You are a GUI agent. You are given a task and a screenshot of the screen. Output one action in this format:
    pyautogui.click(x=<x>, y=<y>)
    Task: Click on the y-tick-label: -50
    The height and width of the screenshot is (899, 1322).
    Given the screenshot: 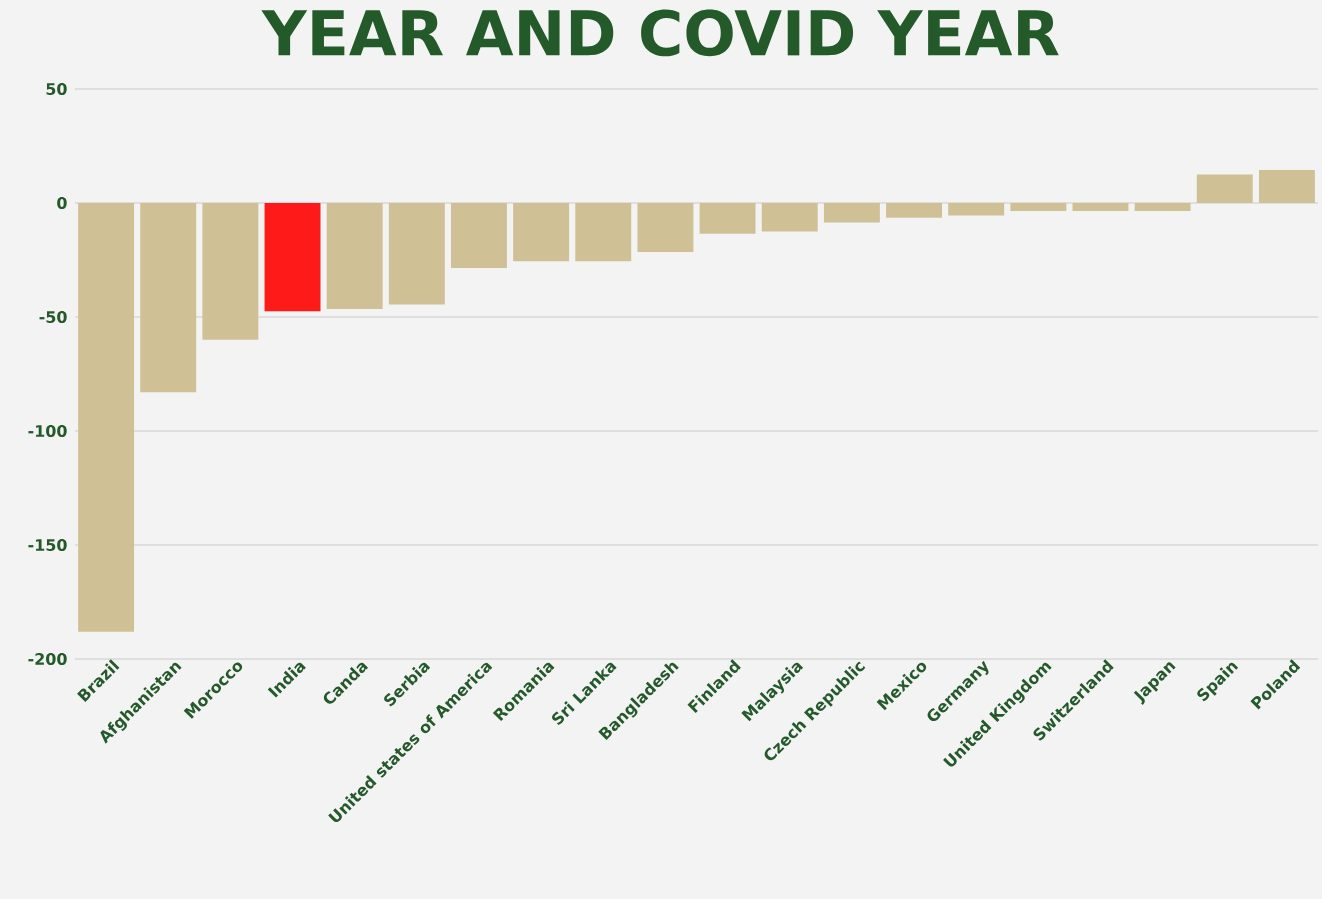 What is the action you would take?
    pyautogui.click(x=53, y=317)
    